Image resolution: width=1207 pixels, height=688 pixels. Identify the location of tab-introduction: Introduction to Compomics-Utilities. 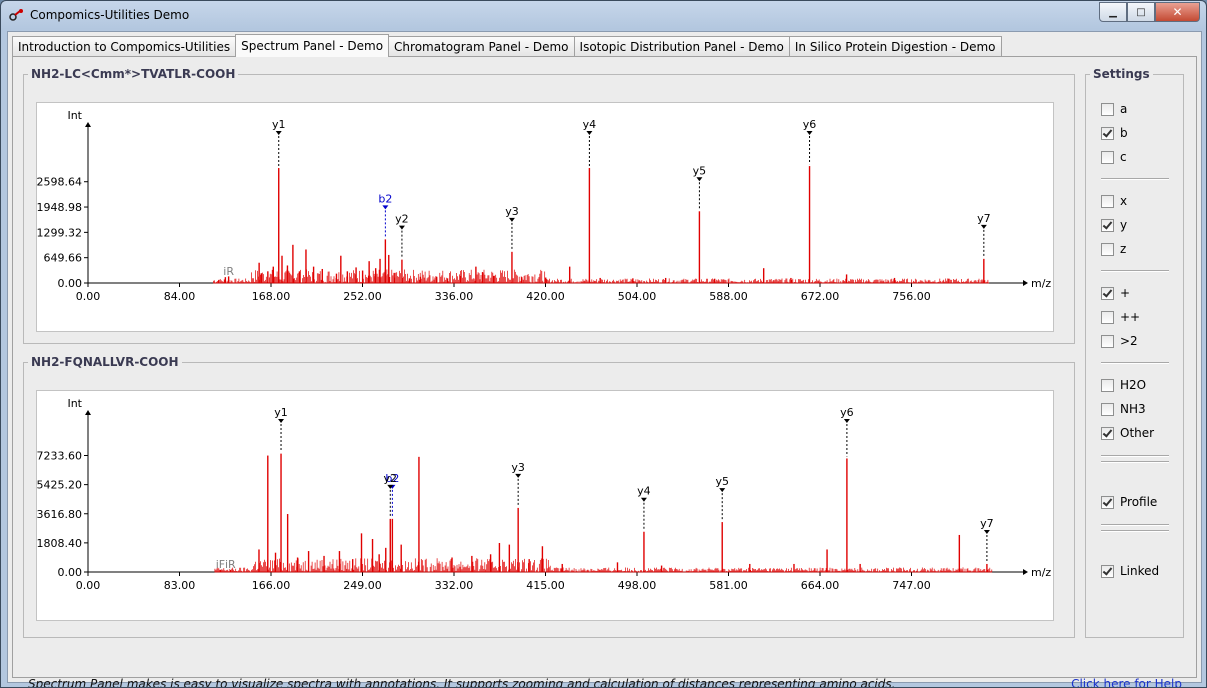
(124, 46).